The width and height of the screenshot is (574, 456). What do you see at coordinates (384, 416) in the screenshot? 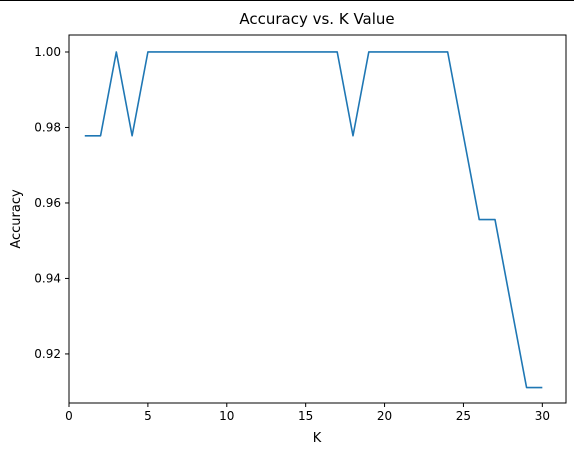
I see `x-tick-label: 20` at bounding box center [384, 416].